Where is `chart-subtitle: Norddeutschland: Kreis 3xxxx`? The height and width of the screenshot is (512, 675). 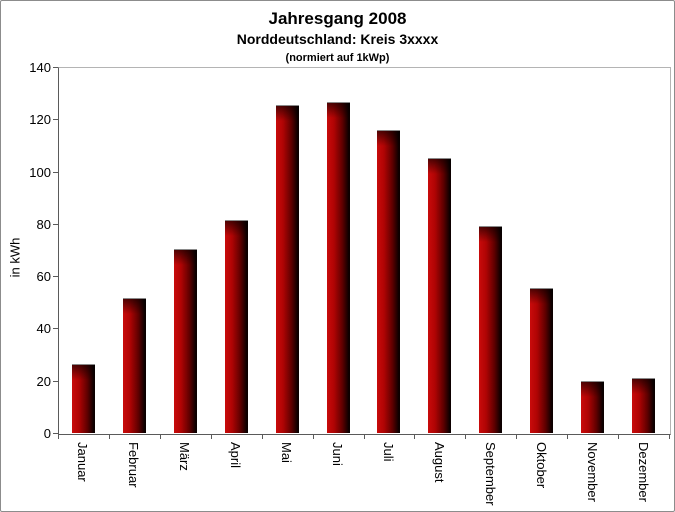
chart-subtitle: Norddeutschland: Kreis 3xxxx is located at coordinates (337, 39).